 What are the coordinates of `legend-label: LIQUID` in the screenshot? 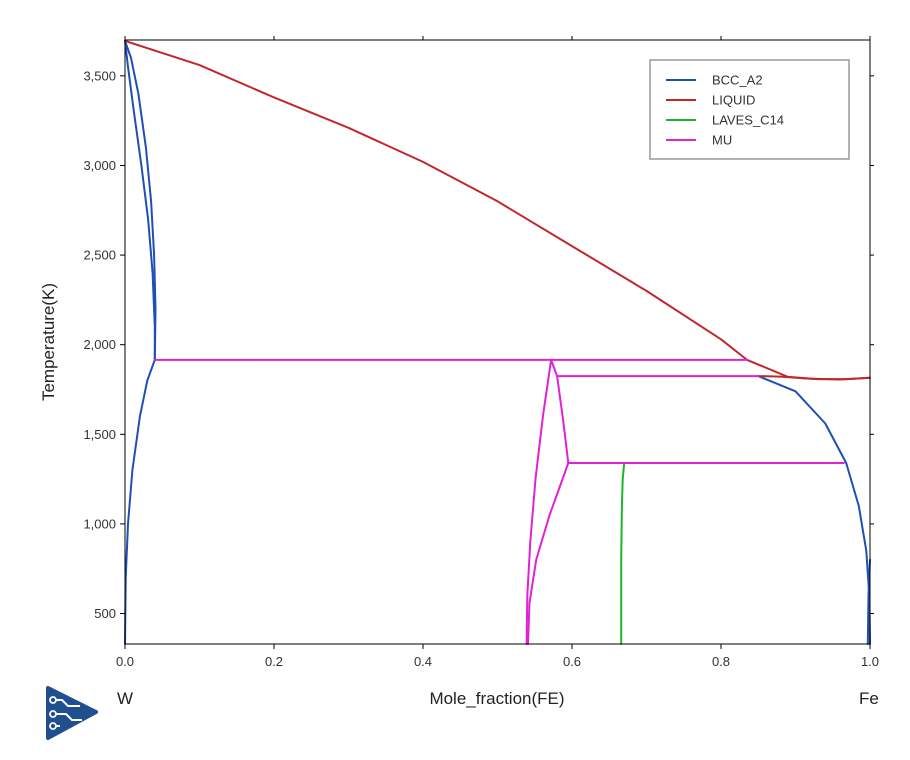 It's located at (733, 100).